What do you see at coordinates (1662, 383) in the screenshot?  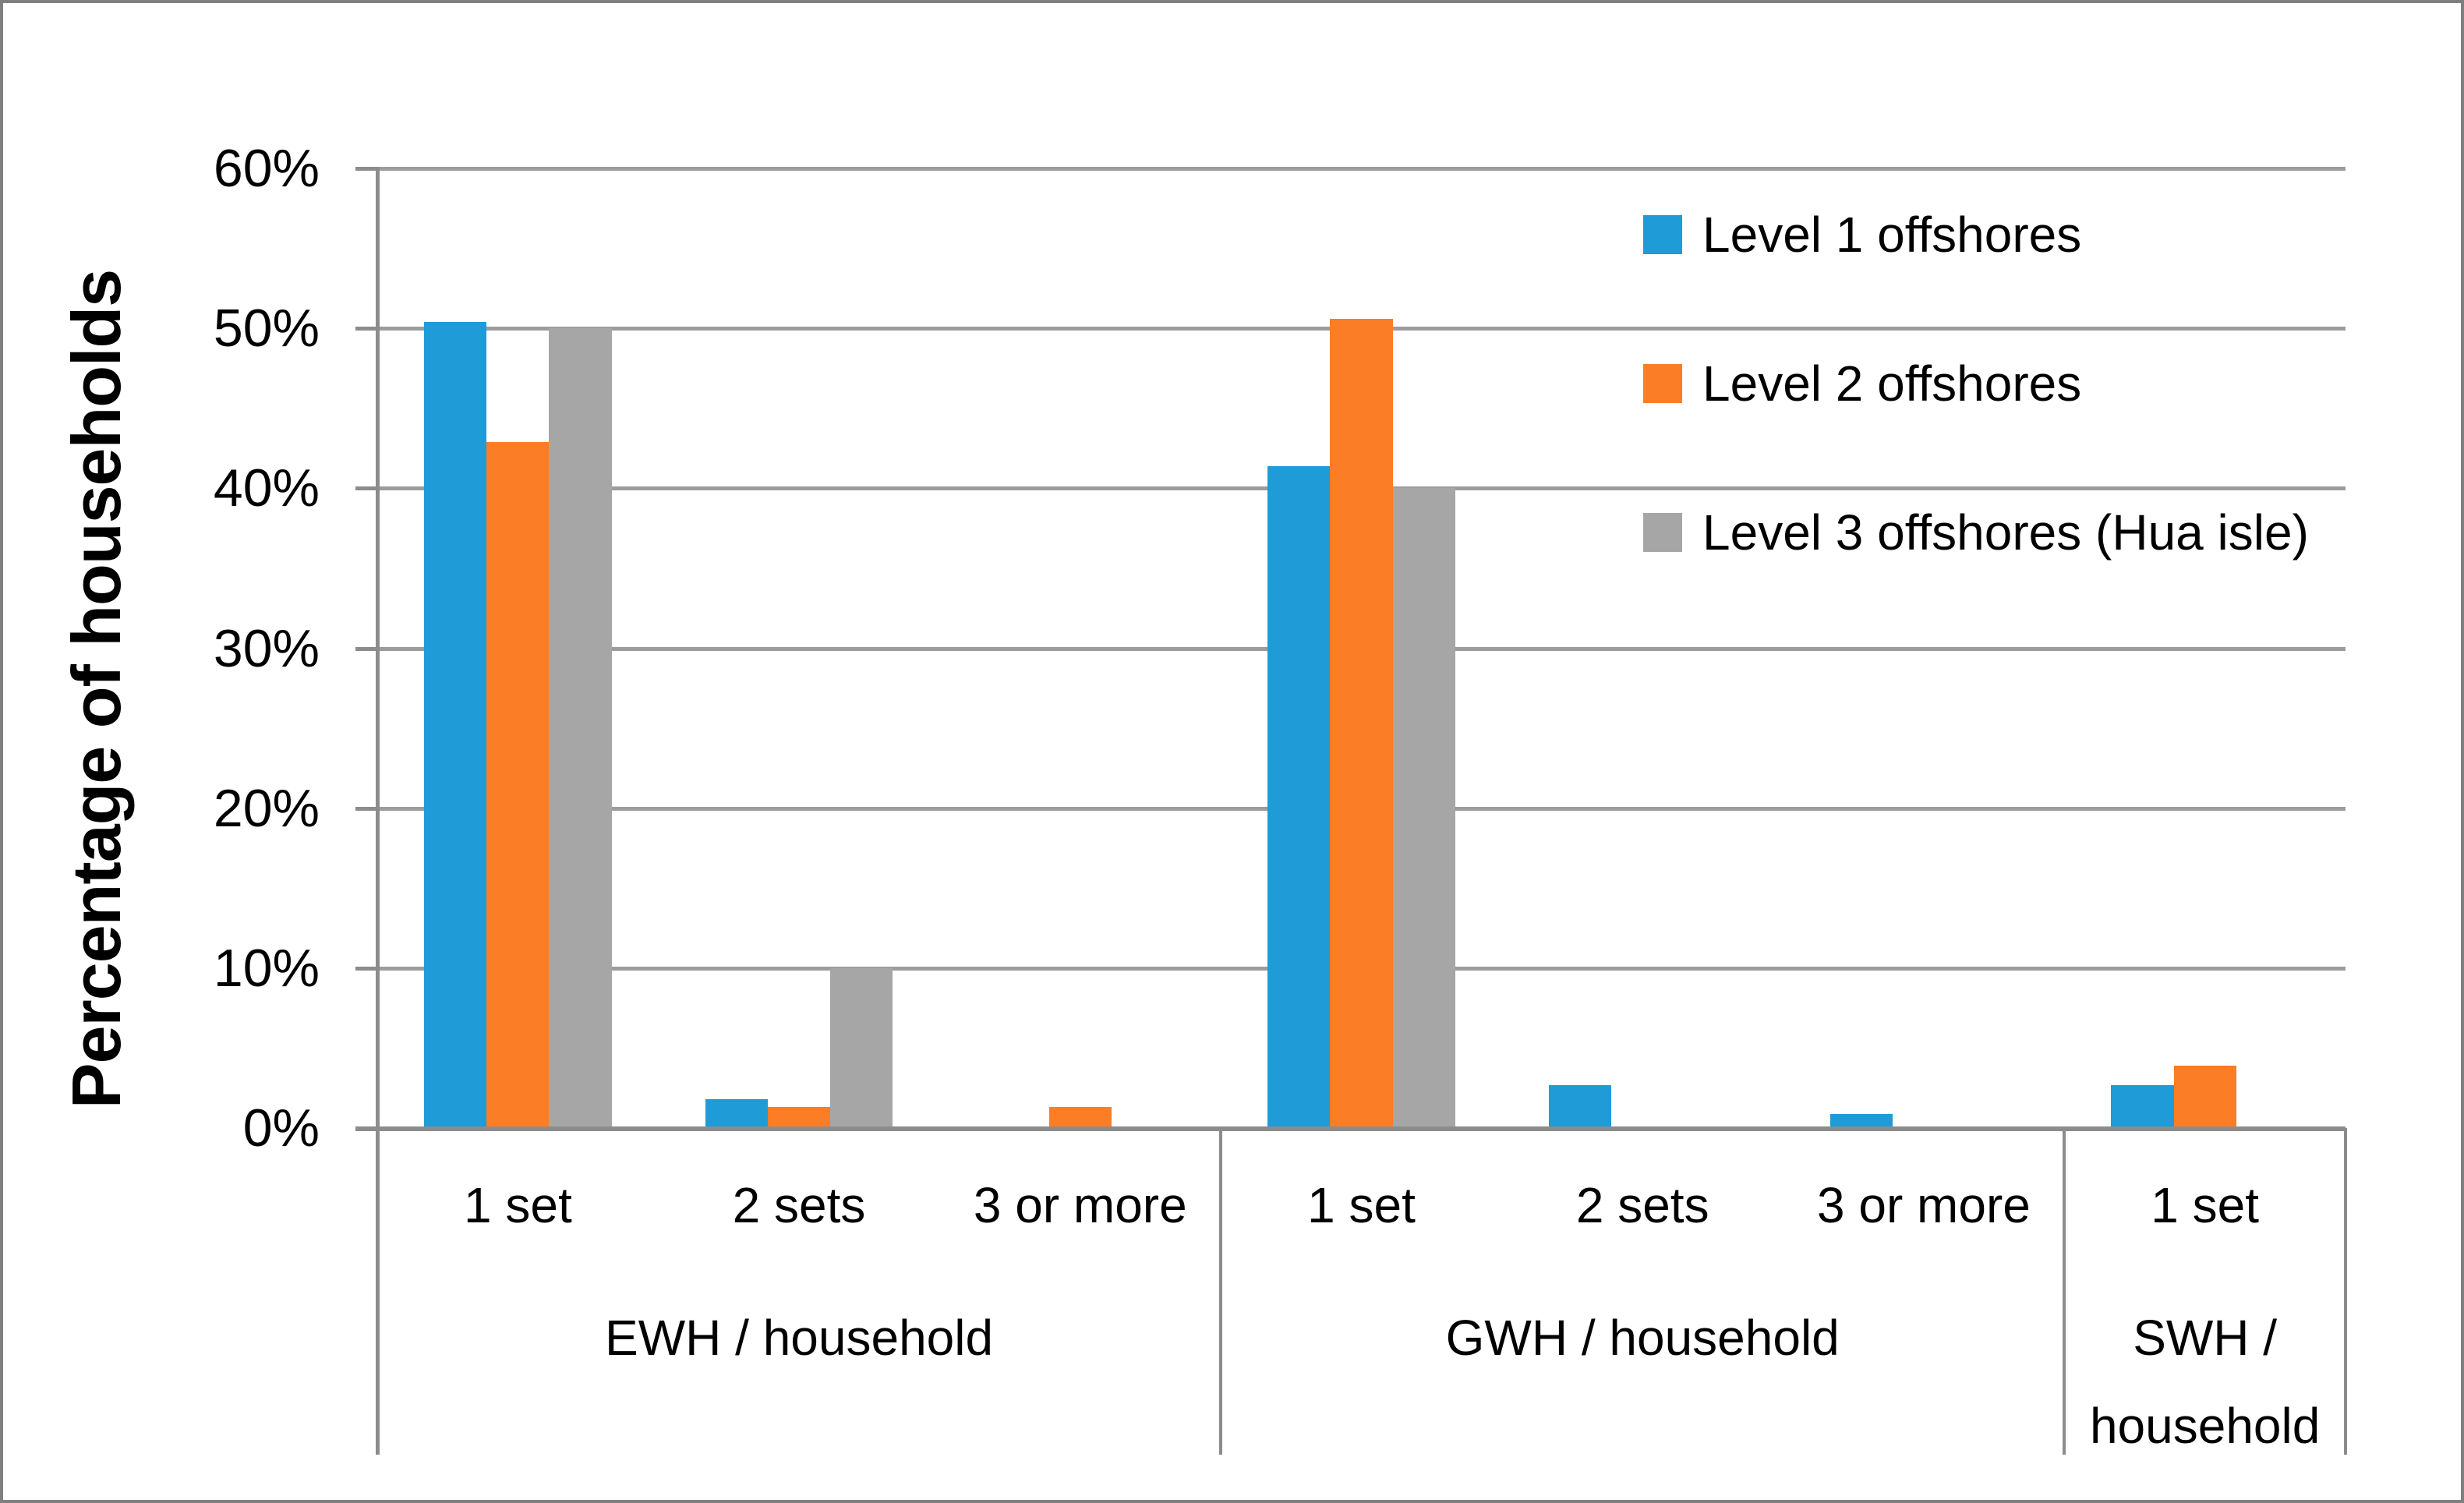 I see `legend-swatch-level-2-icon` at bounding box center [1662, 383].